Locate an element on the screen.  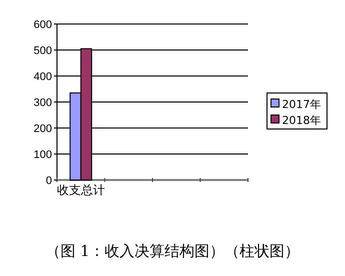
text: （图 1：收入决算结构图）（柱状图） is located at coordinates (172, 251).